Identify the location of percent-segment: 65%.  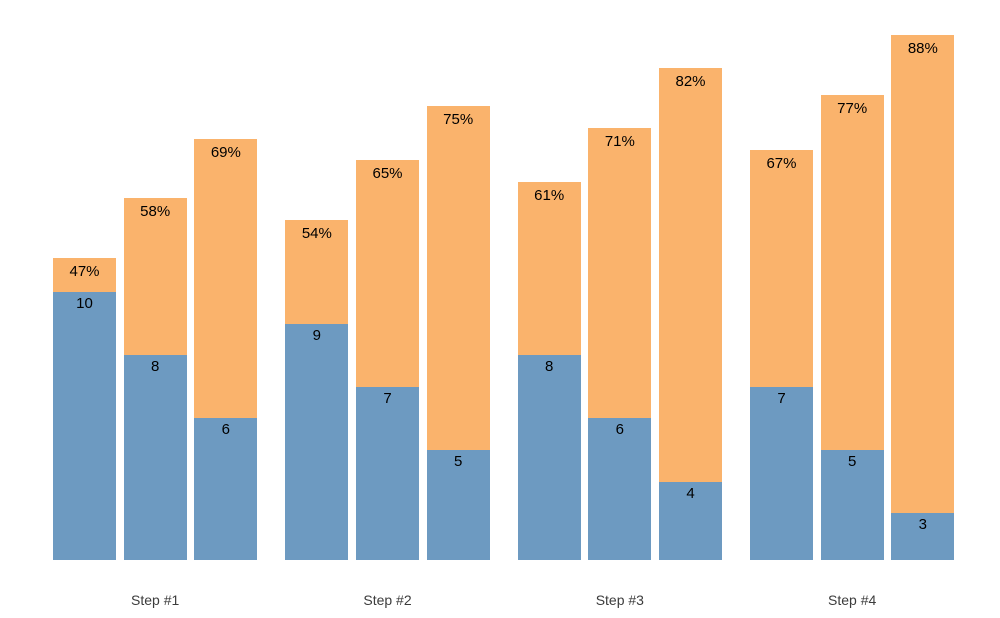
(387, 273).